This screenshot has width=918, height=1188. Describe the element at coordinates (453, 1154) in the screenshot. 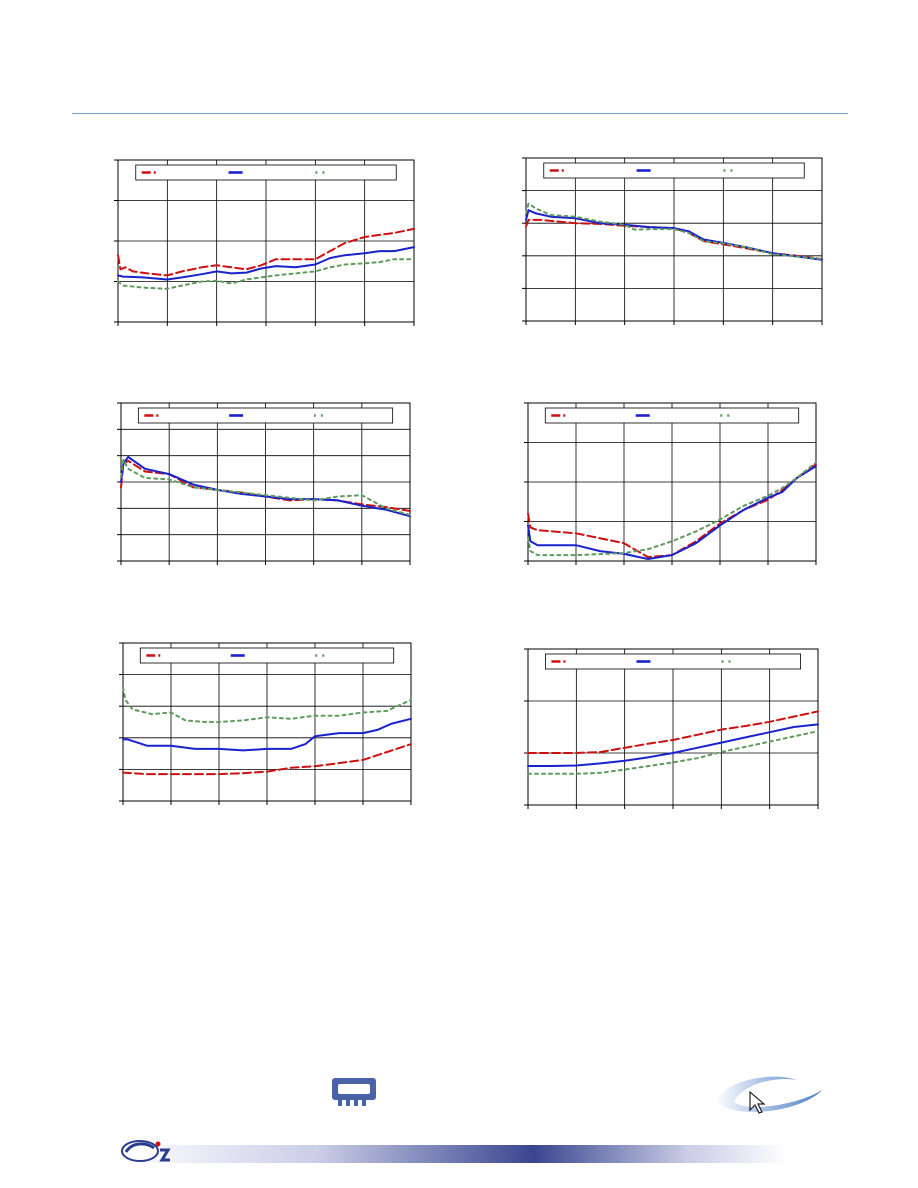

I see `footer-band` at that location.